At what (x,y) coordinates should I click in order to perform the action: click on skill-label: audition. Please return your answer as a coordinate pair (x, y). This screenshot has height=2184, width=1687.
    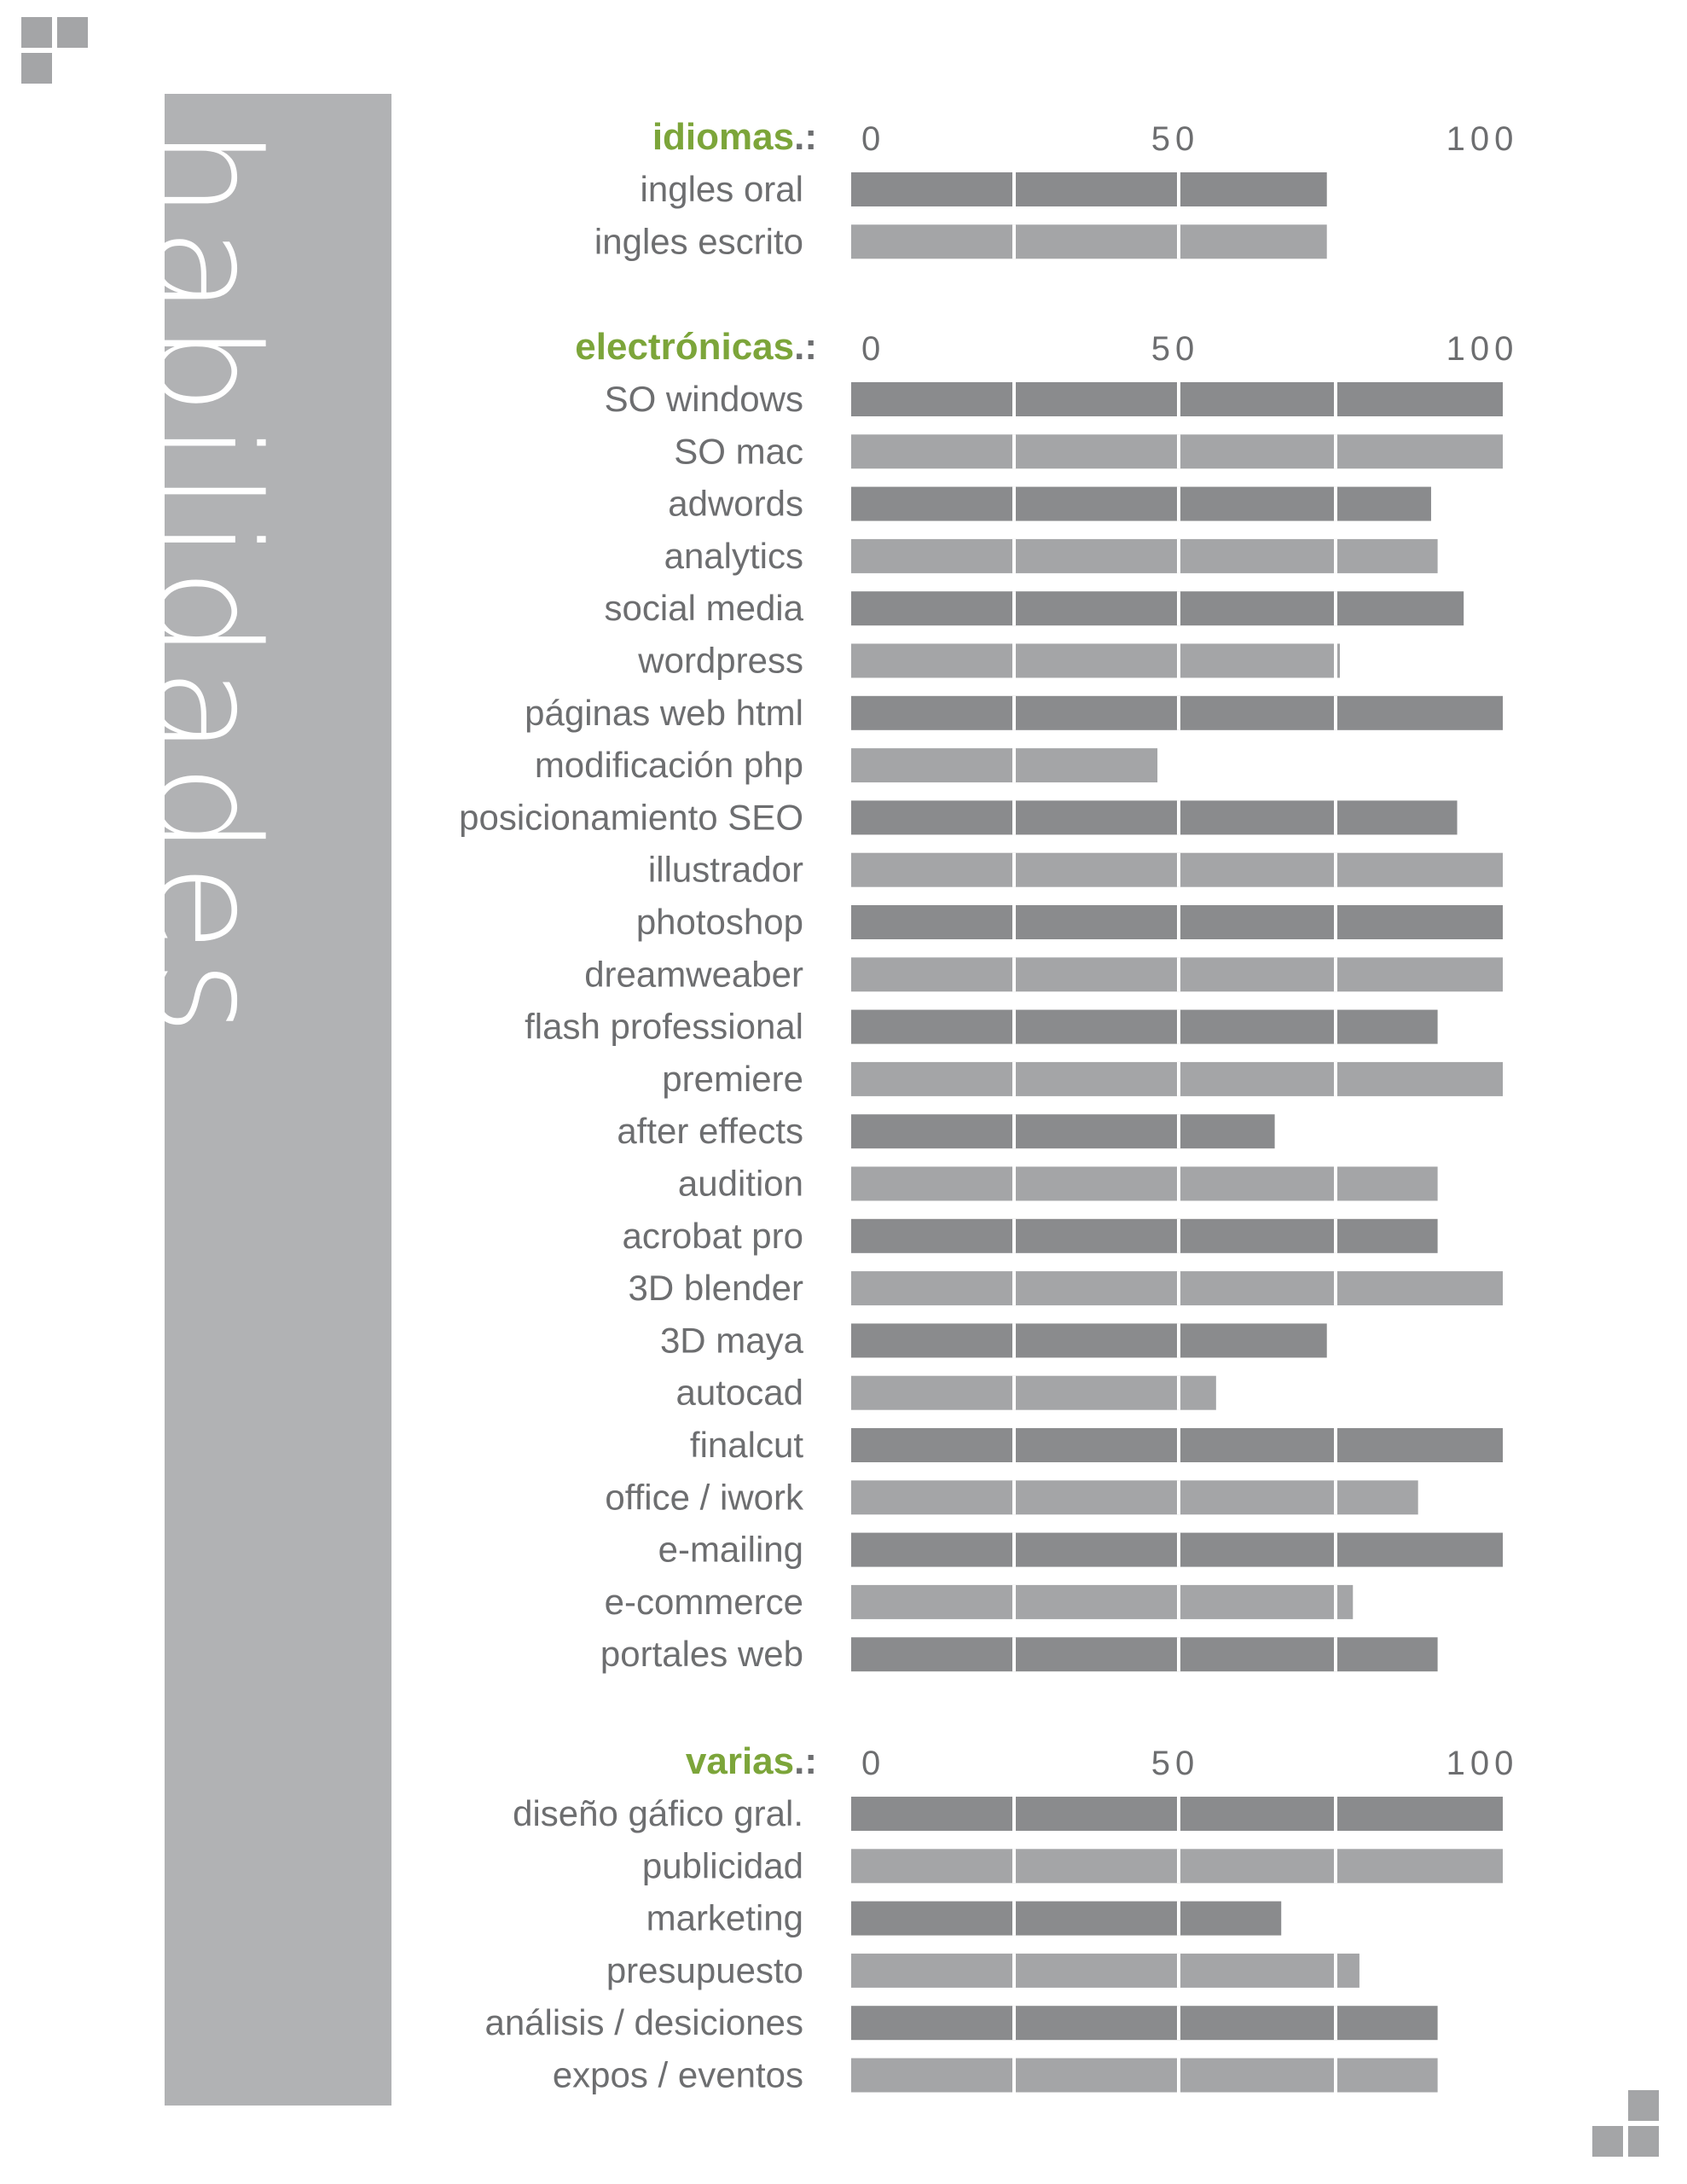
    Looking at the image, I should click on (740, 1184).